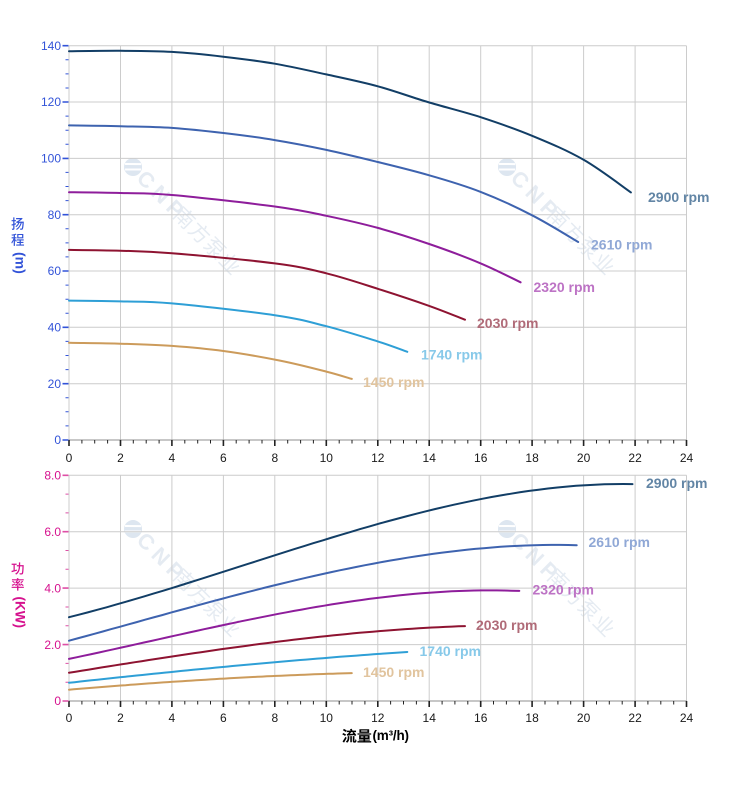 This screenshot has height=802, width=752. Describe the element at coordinates (51, 102) in the screenshot. I see `svg-text: 120` at that location.